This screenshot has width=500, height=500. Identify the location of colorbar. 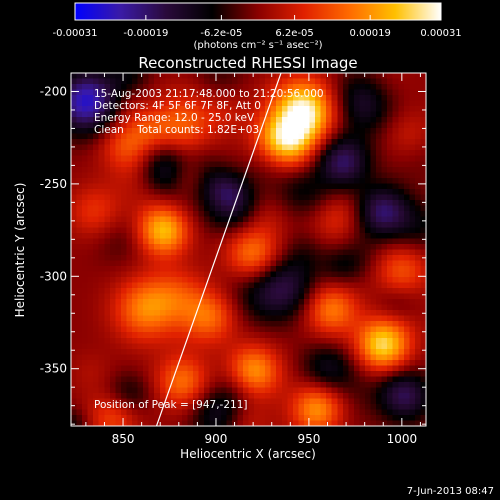
(258, 11).